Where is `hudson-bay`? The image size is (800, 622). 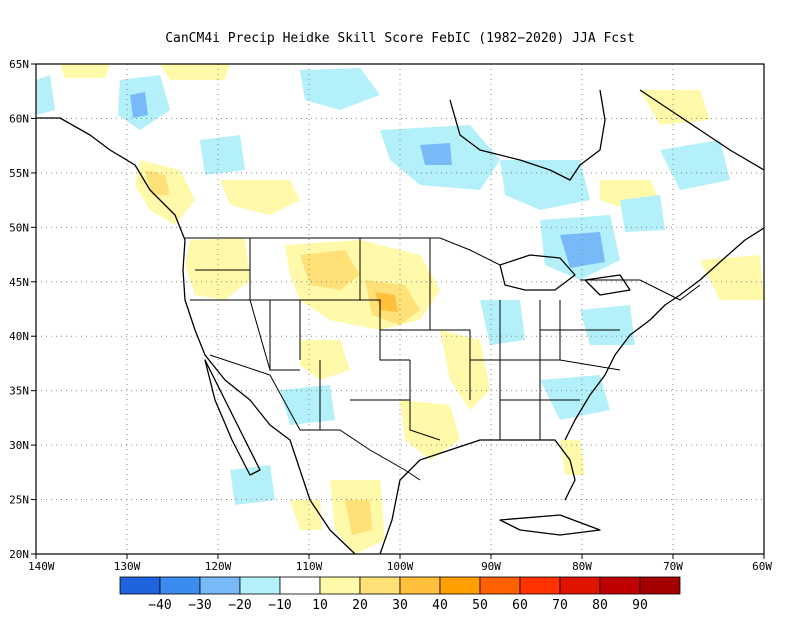 hudson-bay is located at coordinates (527, 135).